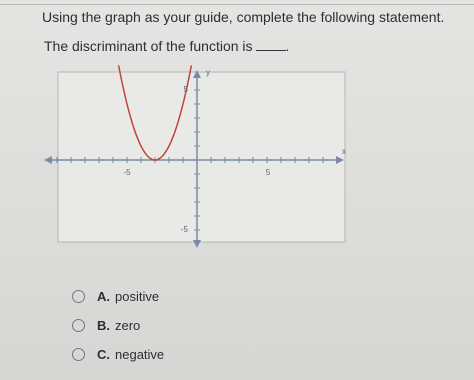  I want to click on y-arrow-down, so click(197, 244).